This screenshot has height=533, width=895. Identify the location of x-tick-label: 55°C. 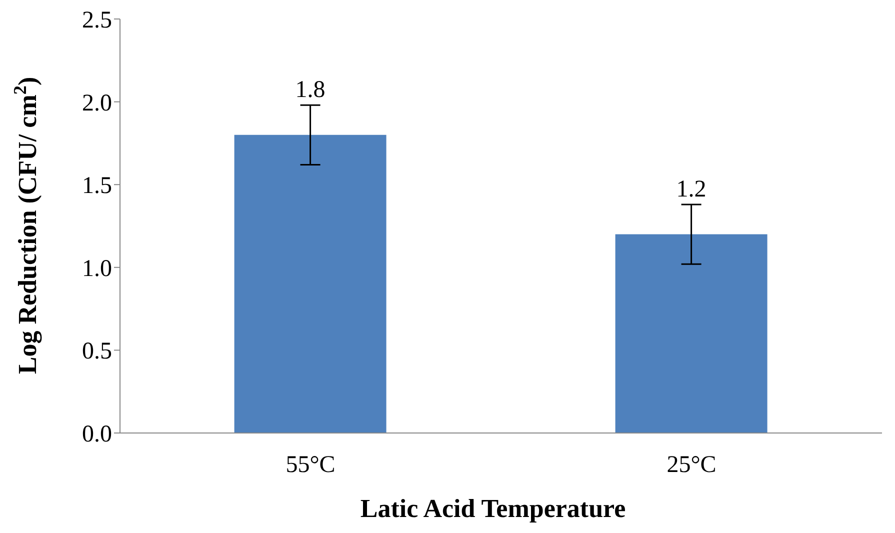
(311, 465).